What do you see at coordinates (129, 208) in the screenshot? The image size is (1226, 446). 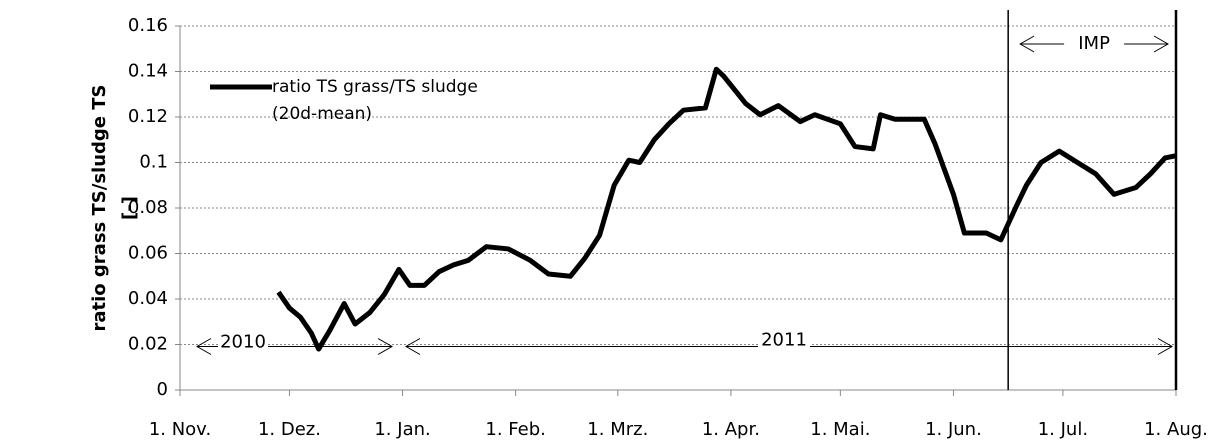 I see `y-axis-label: [-]` at bounding box center [129, 208].